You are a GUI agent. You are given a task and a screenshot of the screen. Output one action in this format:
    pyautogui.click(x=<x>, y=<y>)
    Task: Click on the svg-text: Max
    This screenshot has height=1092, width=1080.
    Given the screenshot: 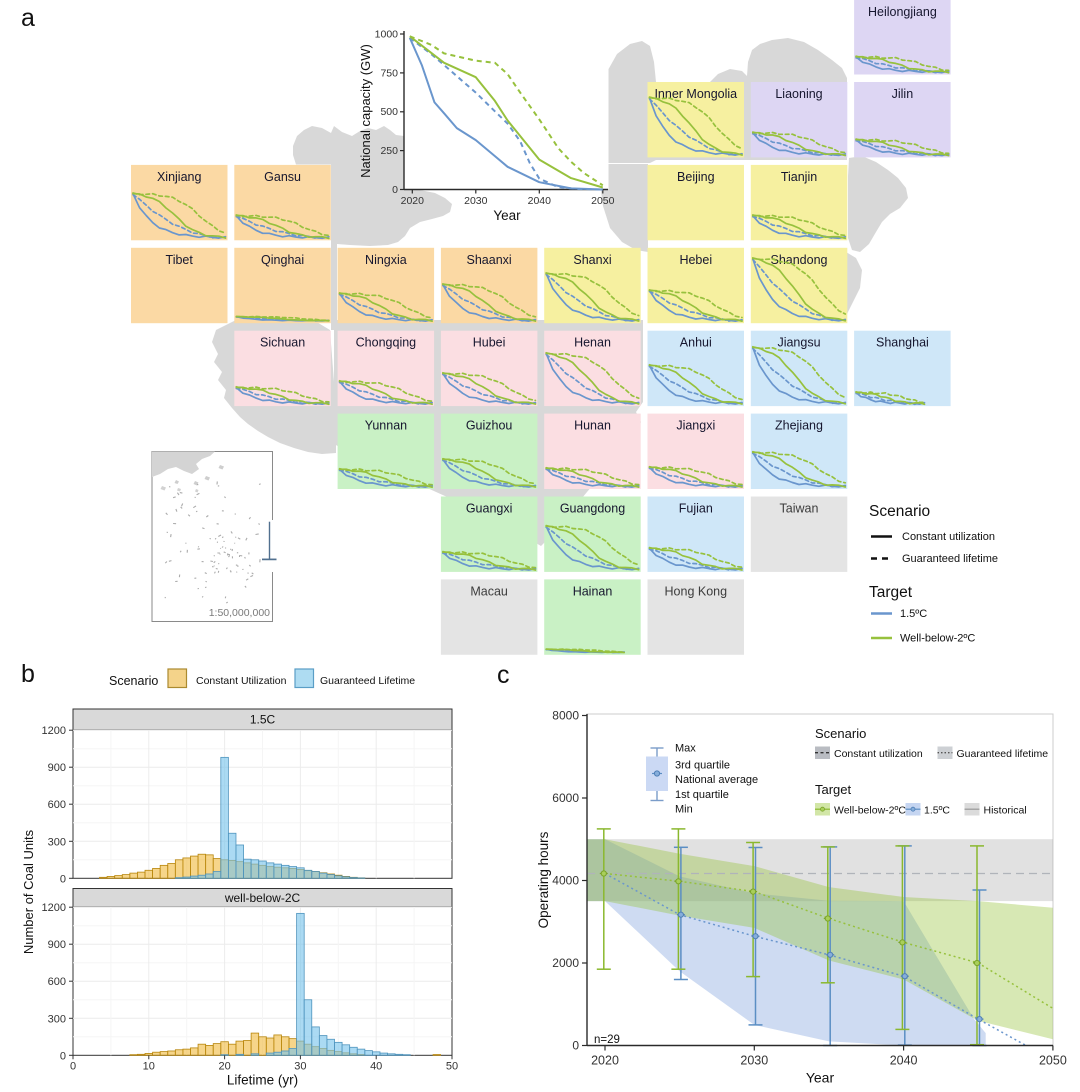 What is the action you would take?
    pyautogui.click(x=685, y=749)
    